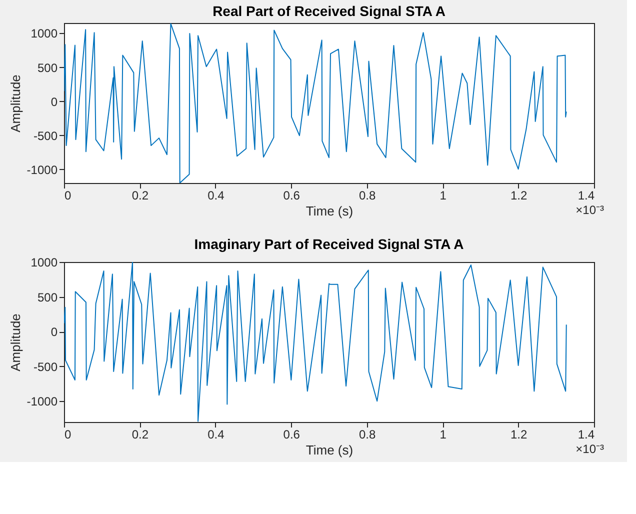 Image resolution: width=636 pixels, height=514 pixels. What do you see at coordinates (329, 244) in the screenshot?
I see `chart-title: Imaginary Part of Received Signal STA A` at bounding box center [329, 244].